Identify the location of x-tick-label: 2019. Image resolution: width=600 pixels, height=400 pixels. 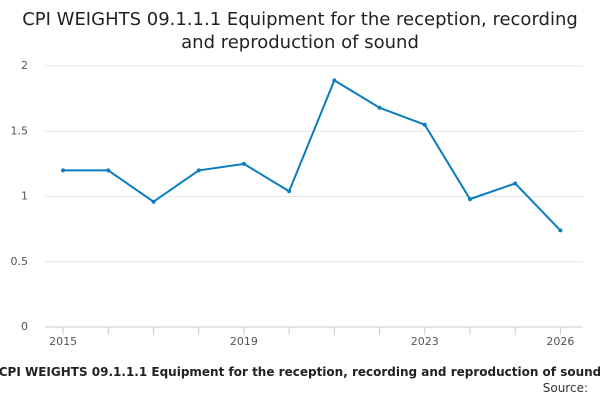
(244, 341).